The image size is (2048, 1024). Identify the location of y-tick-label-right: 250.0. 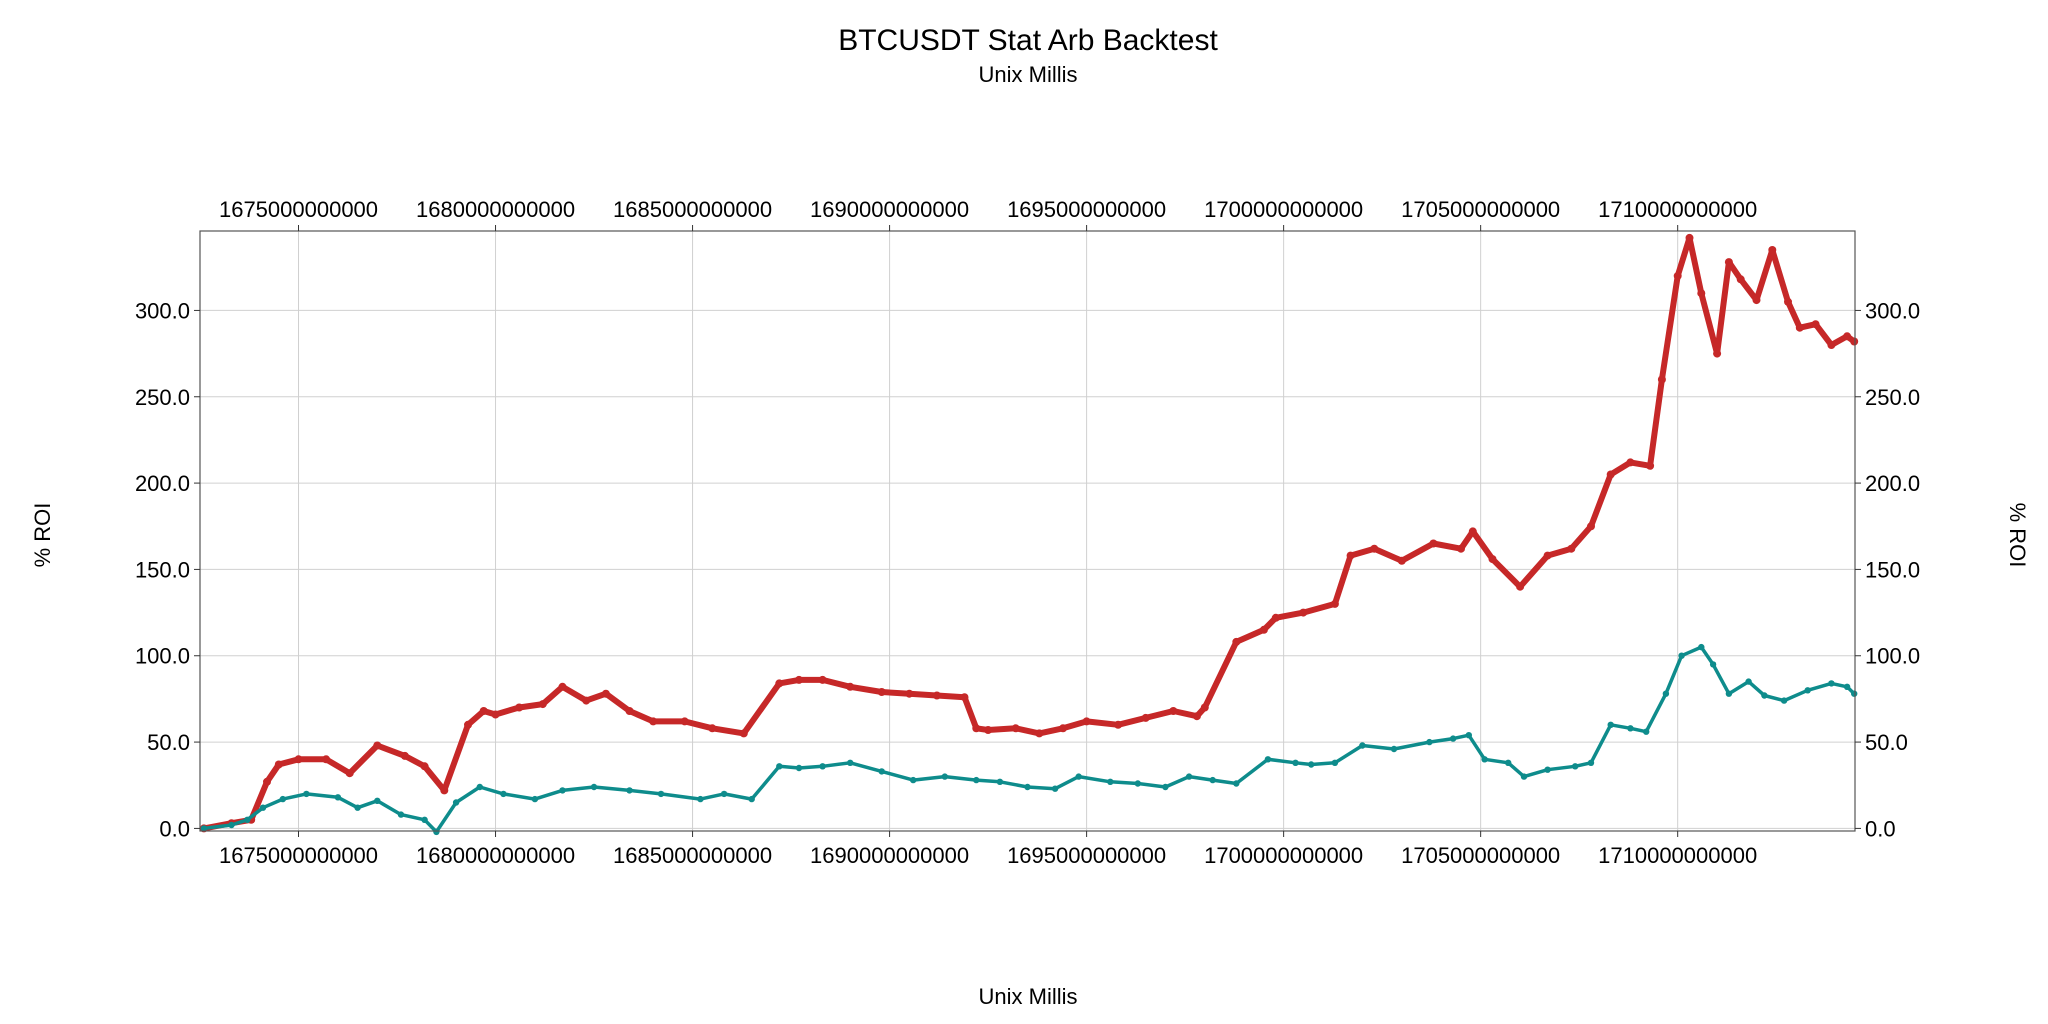
(1892, 397).